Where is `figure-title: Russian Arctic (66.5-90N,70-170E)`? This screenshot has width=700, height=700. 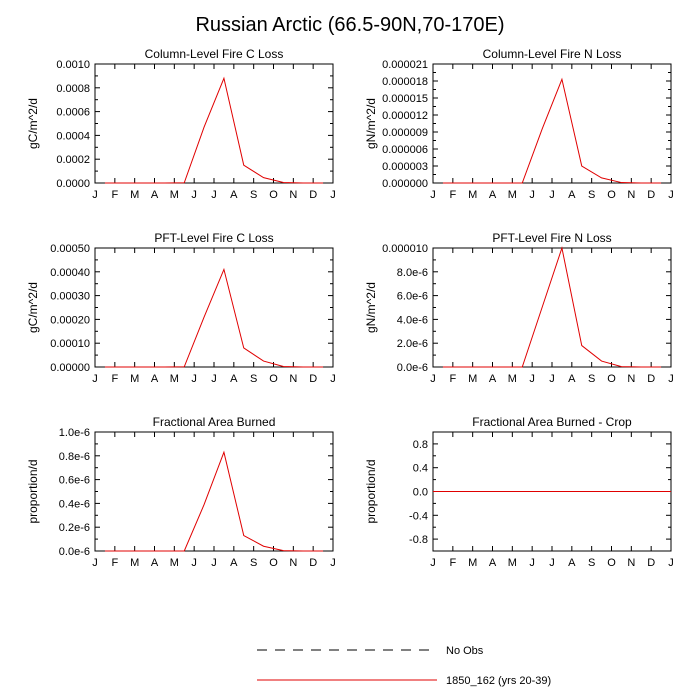 figure-title: Russian Arctic (66.5-90N,70-170E) is located at coordinates (350, 25).